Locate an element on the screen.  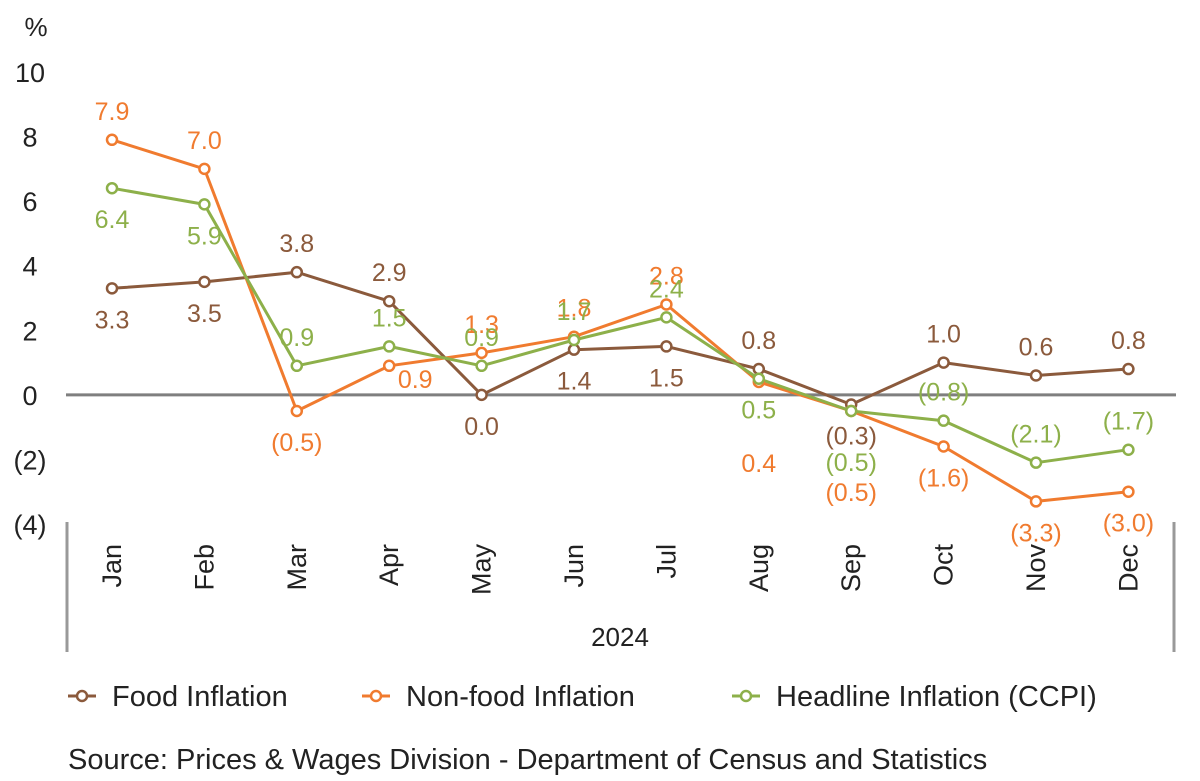
point-non-food-inflation-oct is located at coordinates (943, 446).